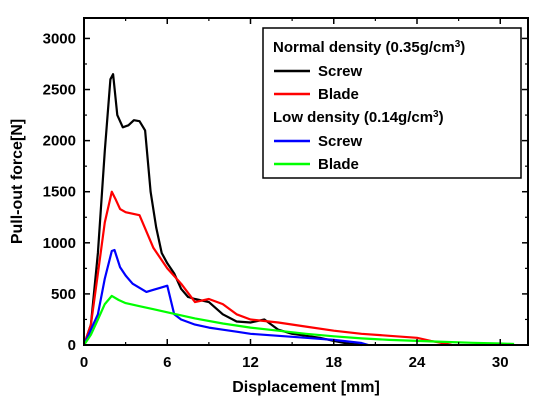 The width and height of the screenshot is (550, 410). What do you see at coordinates (59, 90) in the screenshot?
I see `y-tick-label: 2500` at bounding box center [59, 90].